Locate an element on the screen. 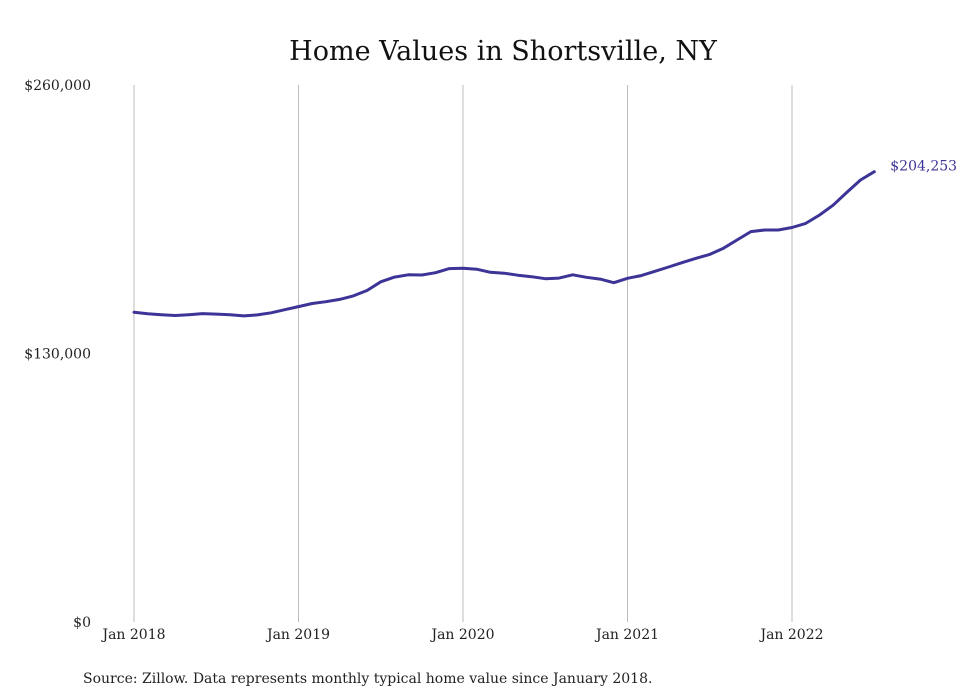 The width and height of the screenshot is (980, 699). end-value-label: $204,253 is located at coordinates (923, 167).